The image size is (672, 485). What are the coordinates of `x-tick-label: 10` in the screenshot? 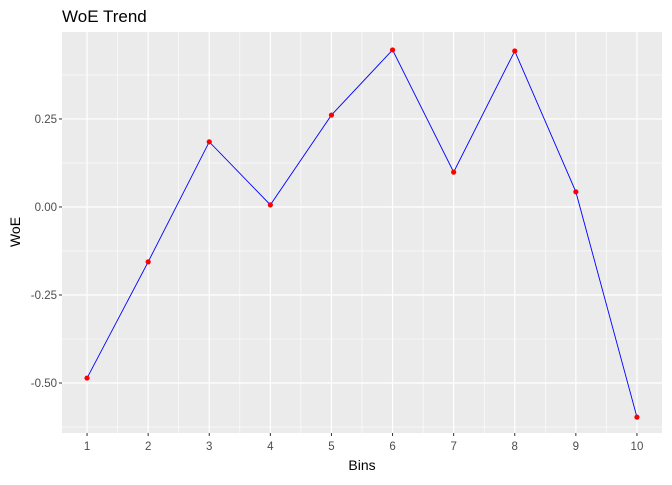 It's located at (637, 447).